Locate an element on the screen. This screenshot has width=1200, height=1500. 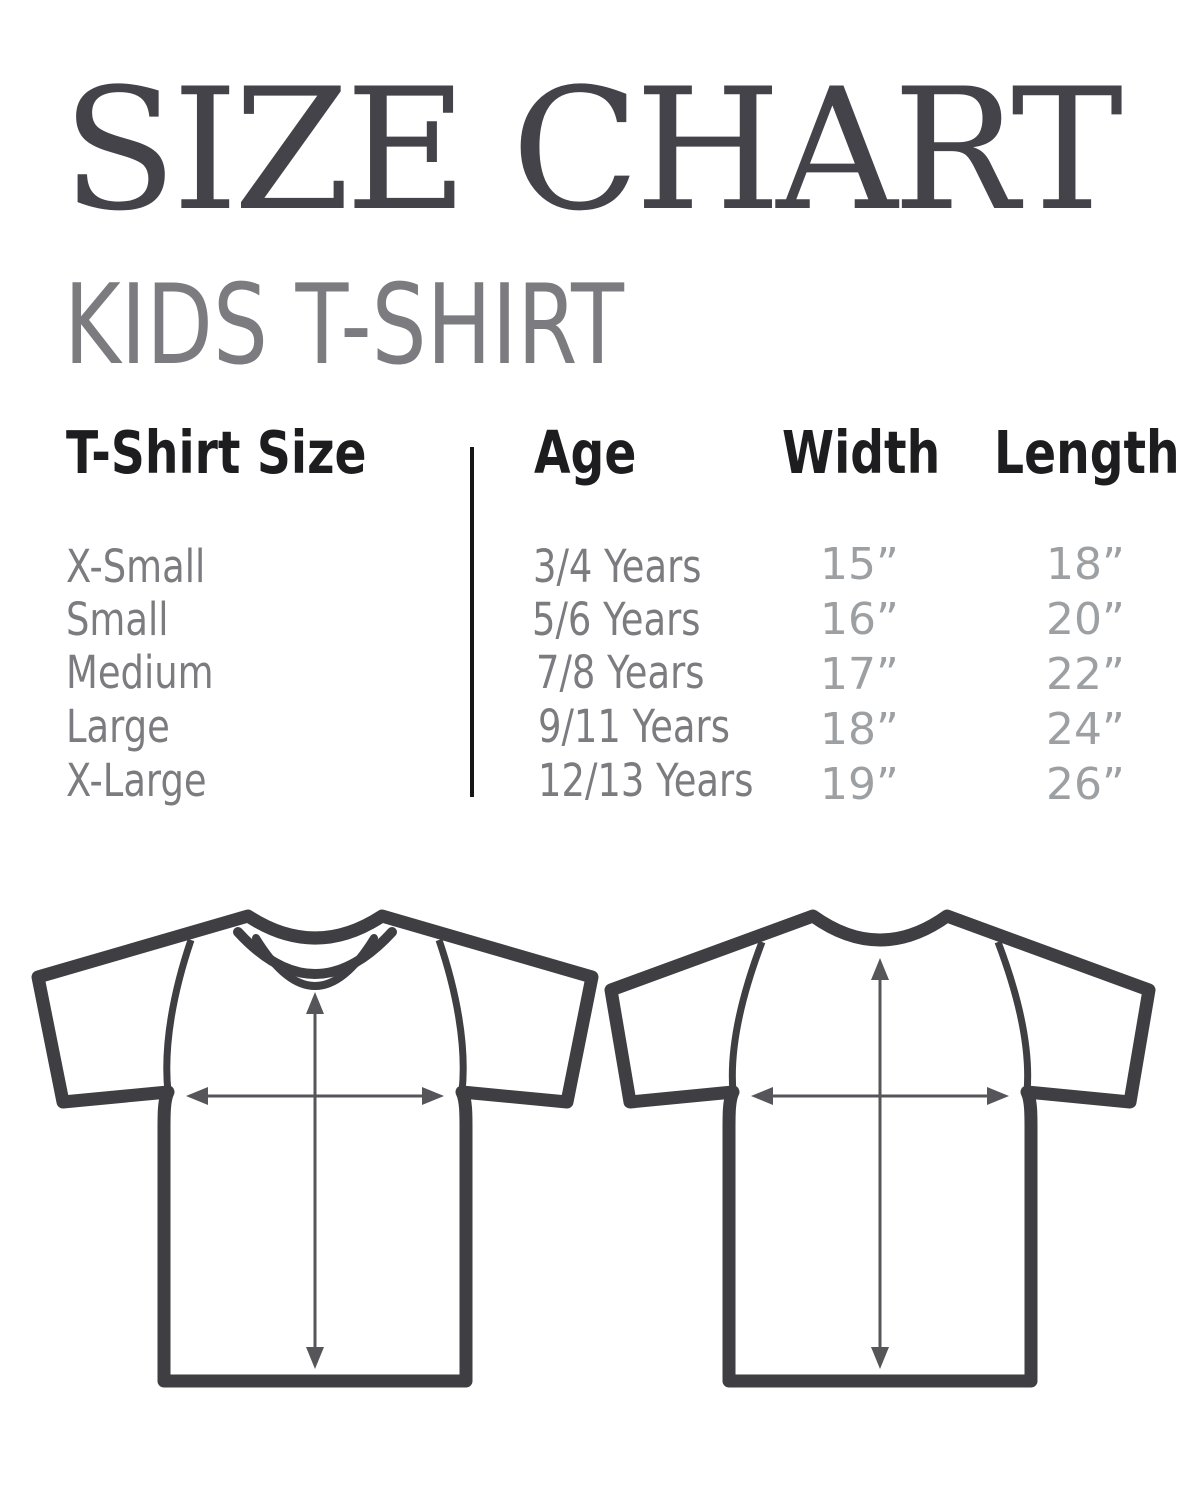
column-header-age: Age is located at coordinates (585, 452).